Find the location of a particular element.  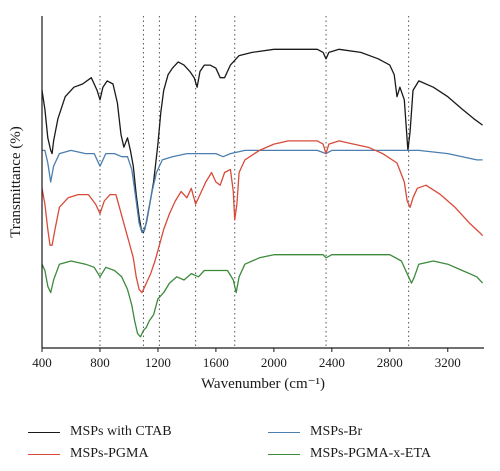

legend-item: MSPs-Br is located at coordinates (315, 432).